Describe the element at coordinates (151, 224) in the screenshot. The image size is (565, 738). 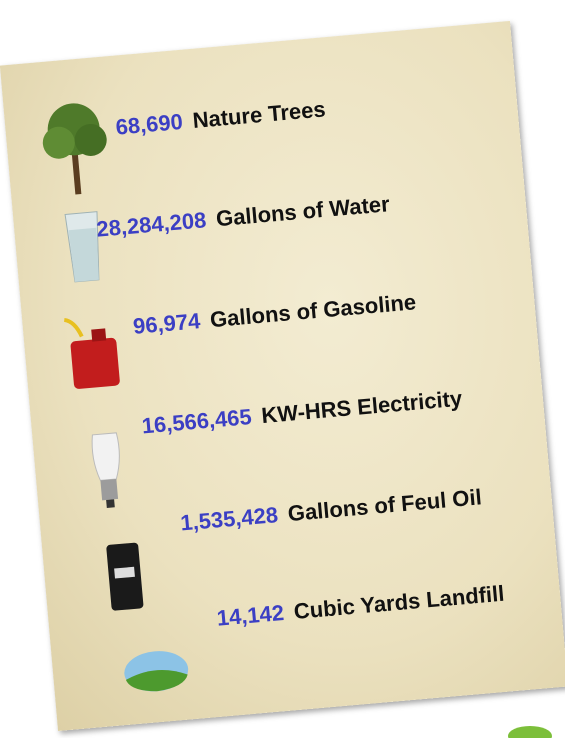
I see `item-value: 28,284,208` at that location.